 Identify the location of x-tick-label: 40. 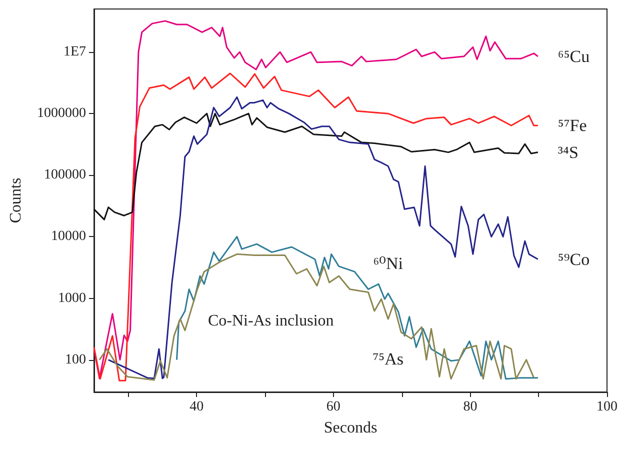
(197, 407).